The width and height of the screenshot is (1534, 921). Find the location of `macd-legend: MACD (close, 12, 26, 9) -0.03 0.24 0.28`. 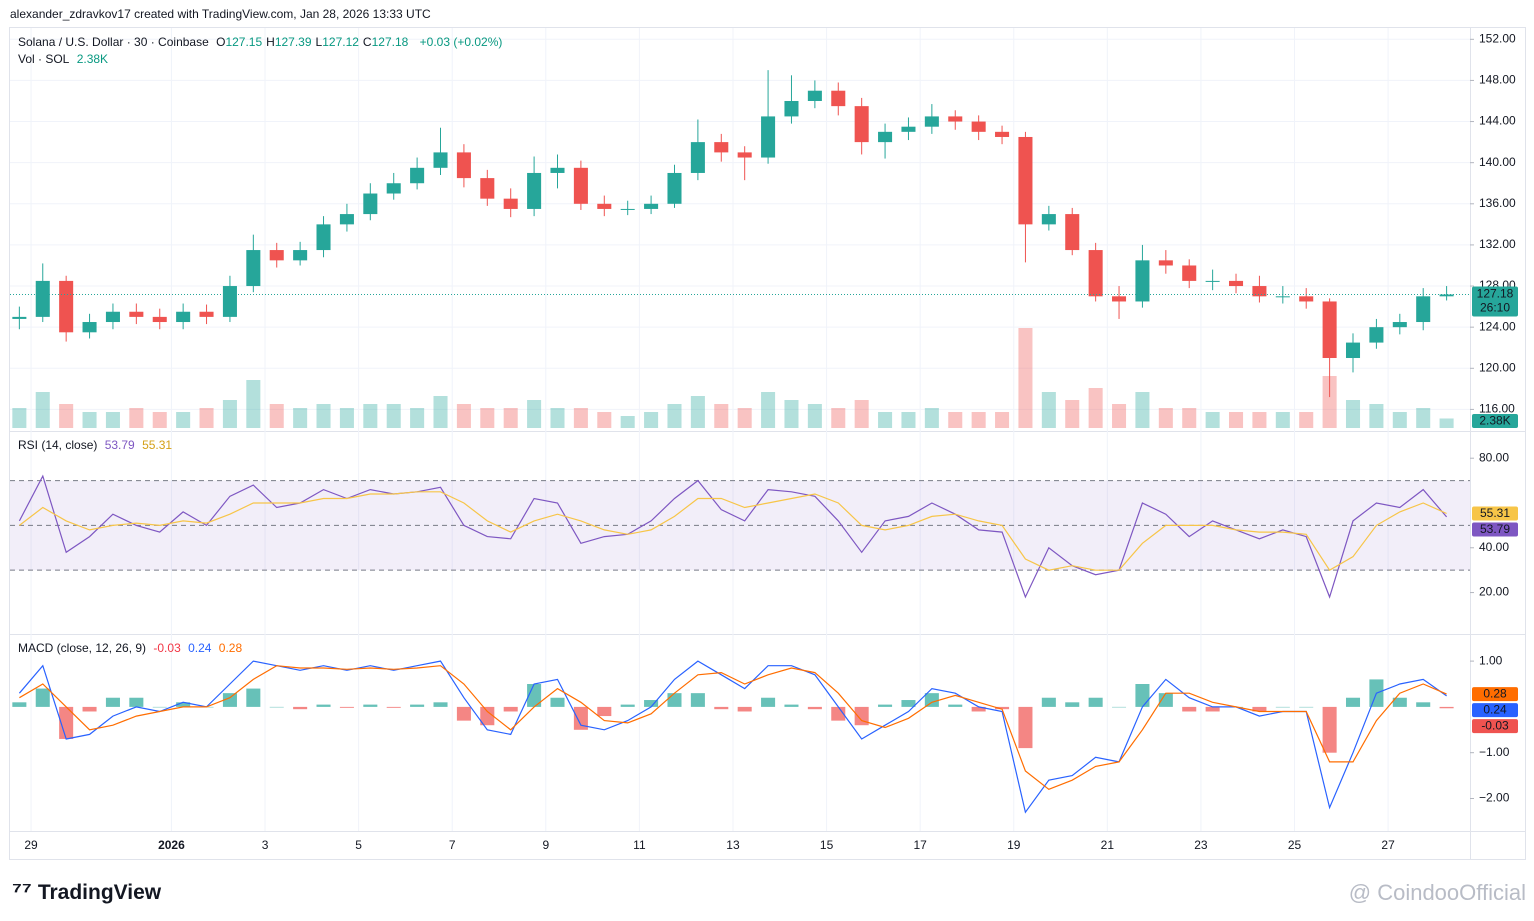

macd-legend: MACD (close, 12, 26, 9) -0.03 0.24 0.28 is located at coordinates (132, 648).